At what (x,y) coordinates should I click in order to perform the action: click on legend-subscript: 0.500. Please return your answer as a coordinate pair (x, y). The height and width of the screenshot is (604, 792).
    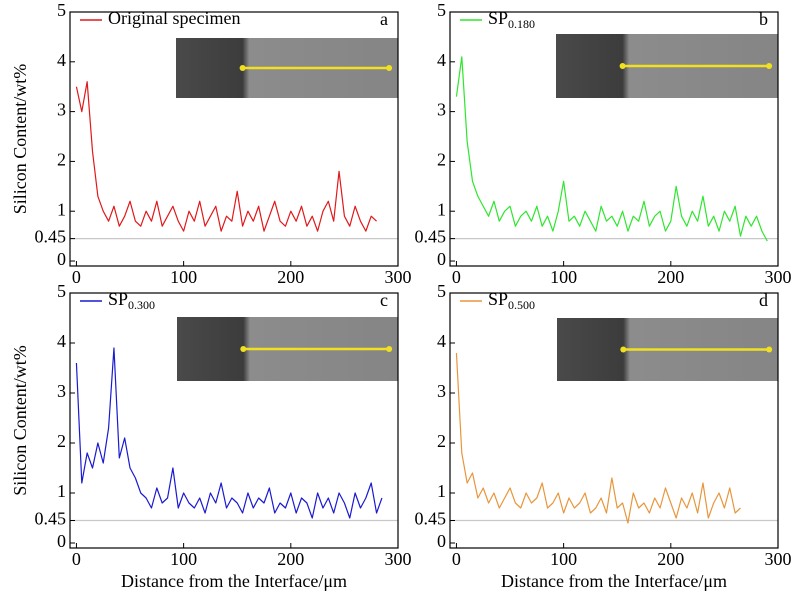
    Looking at the image, I should click on (521, 305).